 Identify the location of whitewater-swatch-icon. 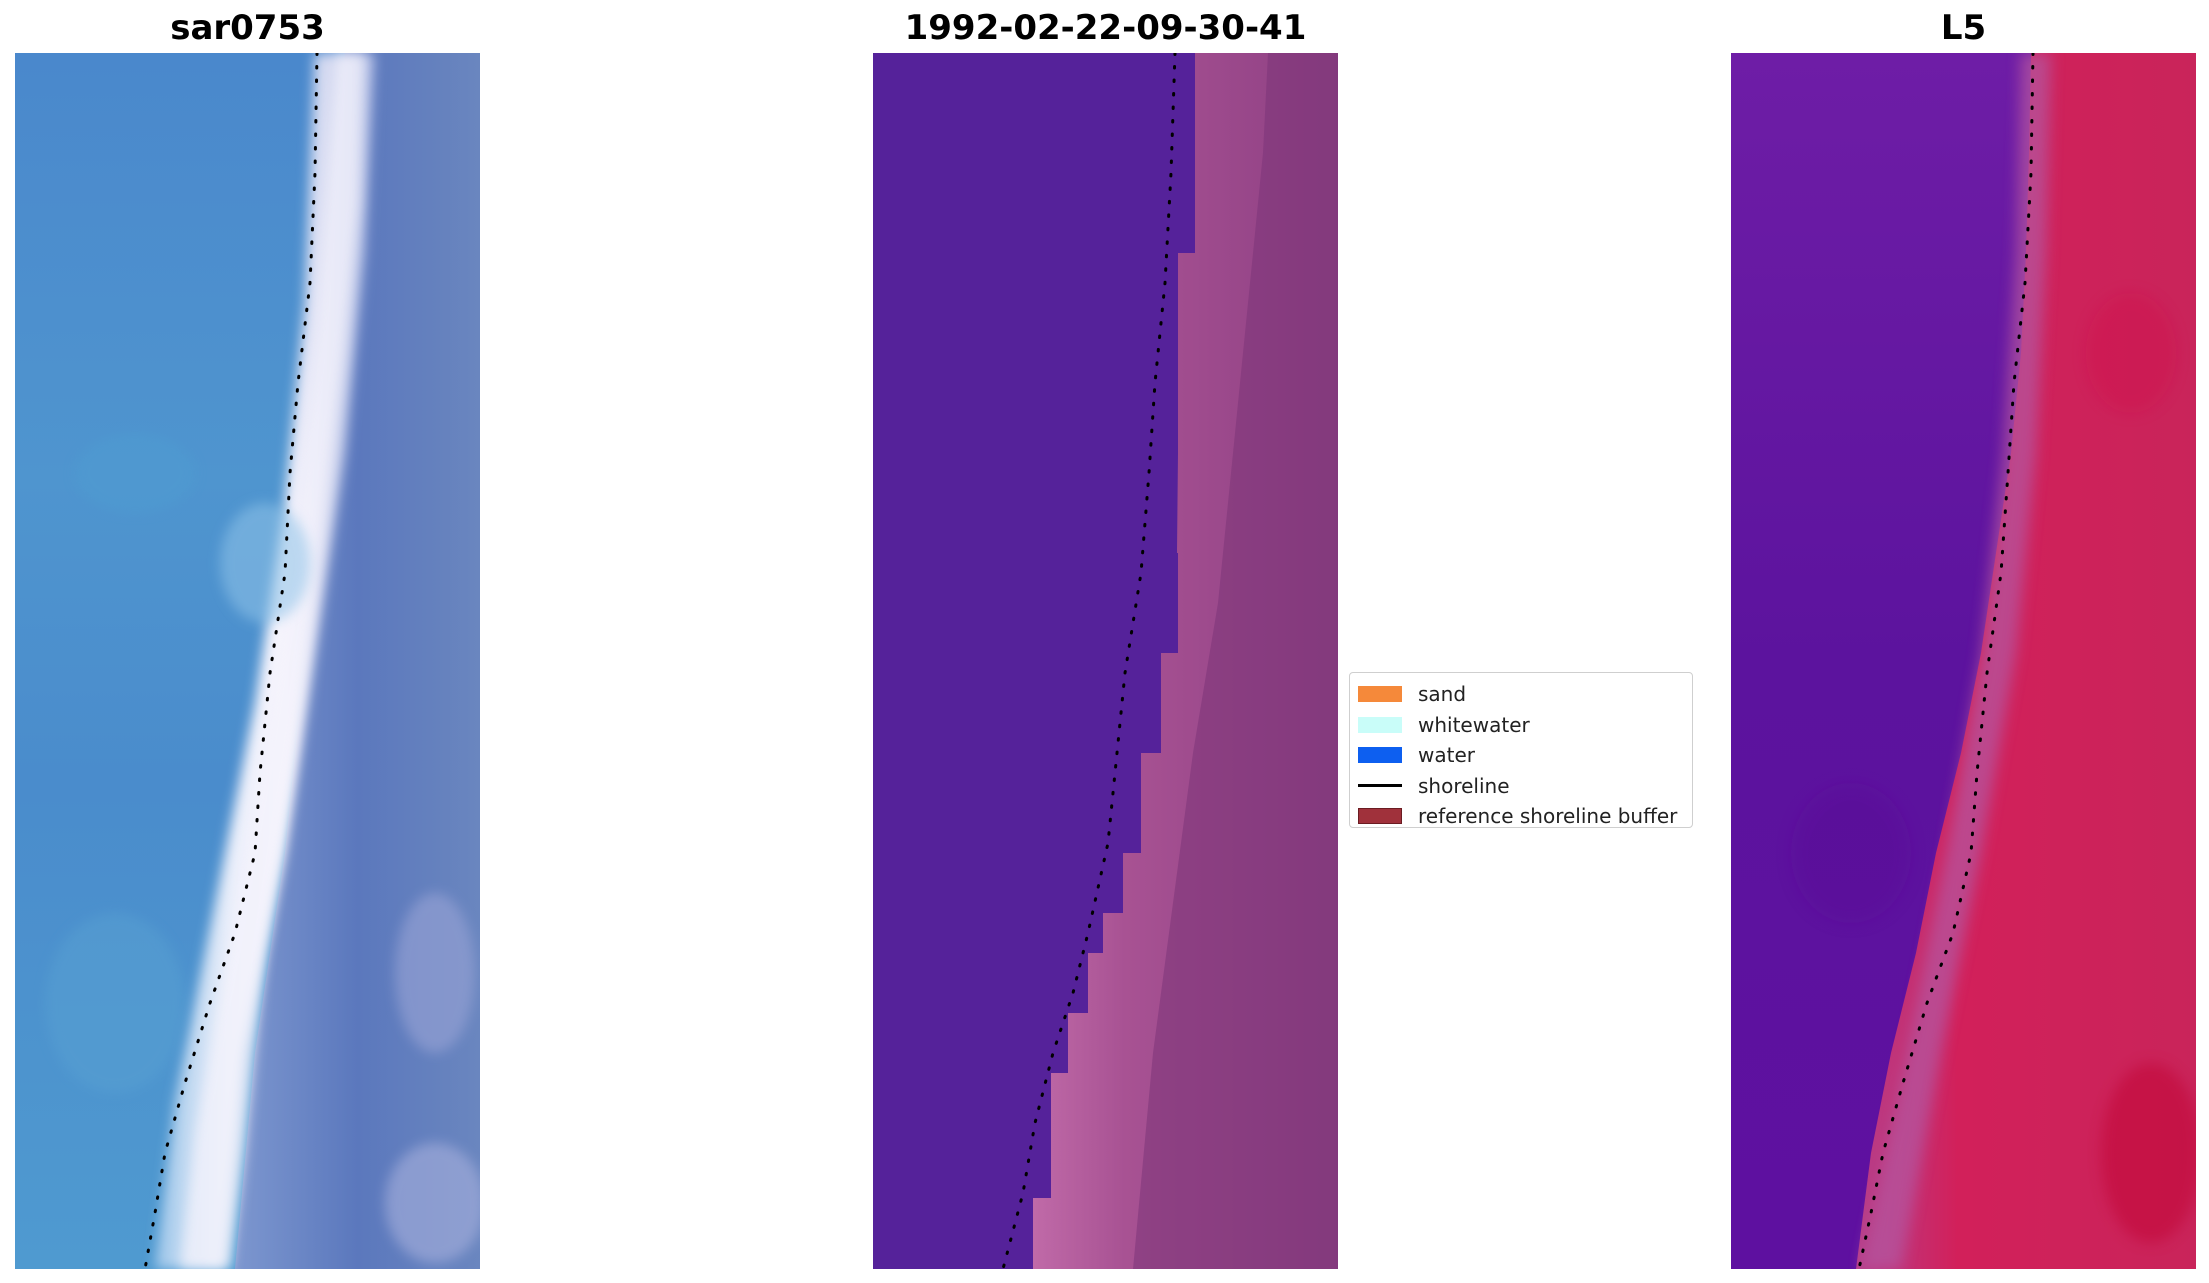
(1380, 724).